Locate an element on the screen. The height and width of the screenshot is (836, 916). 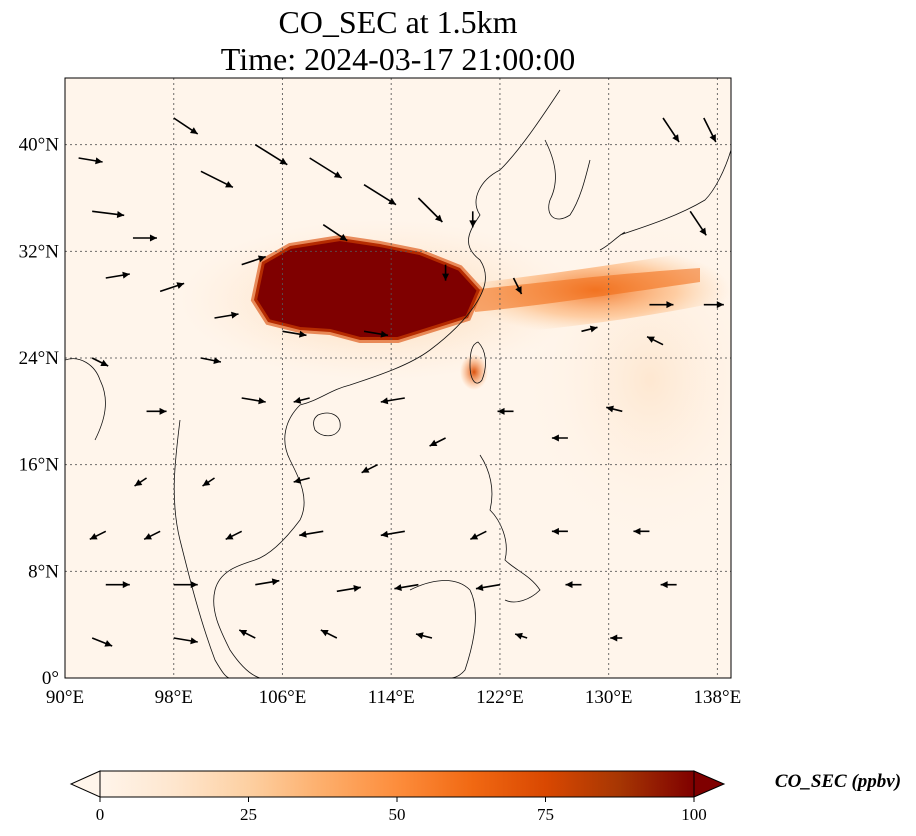
plume-edge is located at coordinates (367, 288).